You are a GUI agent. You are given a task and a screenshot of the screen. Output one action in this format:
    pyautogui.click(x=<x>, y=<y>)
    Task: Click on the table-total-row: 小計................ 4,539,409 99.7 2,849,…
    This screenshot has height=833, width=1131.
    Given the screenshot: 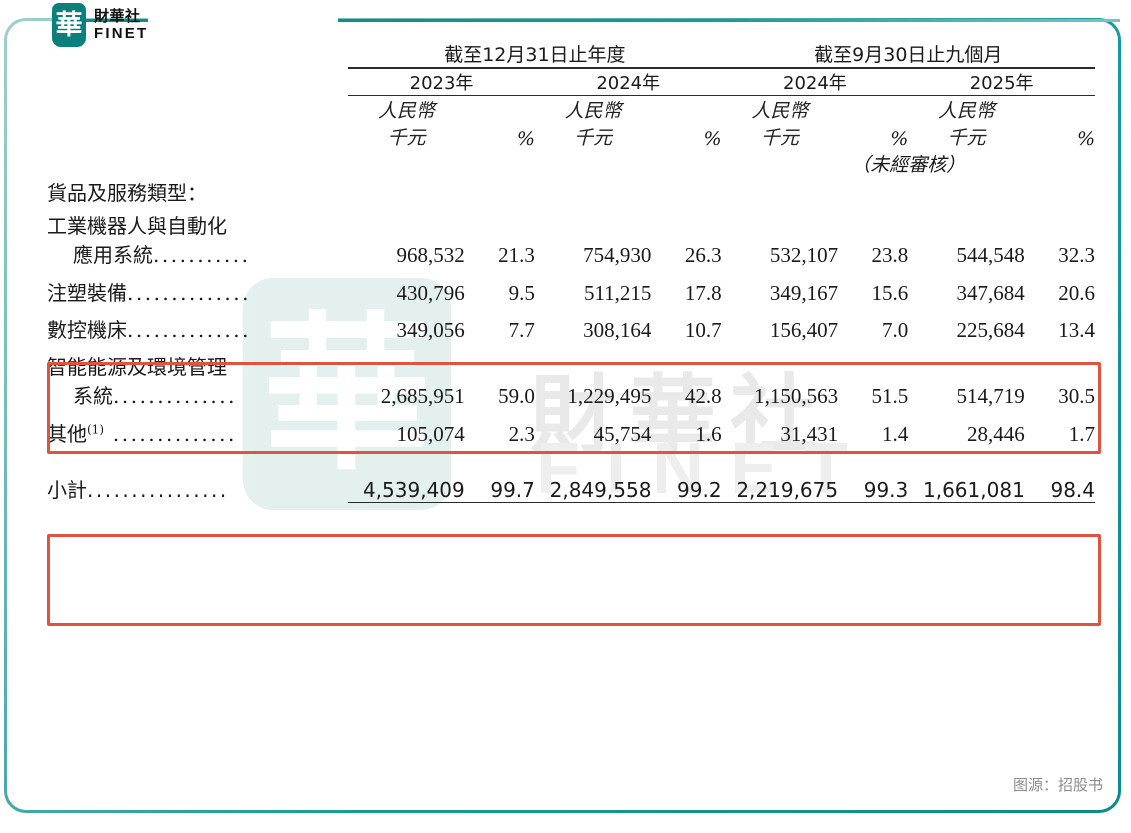 What is the action you would take?
    pyautogui.click(x=571, y=488)
    